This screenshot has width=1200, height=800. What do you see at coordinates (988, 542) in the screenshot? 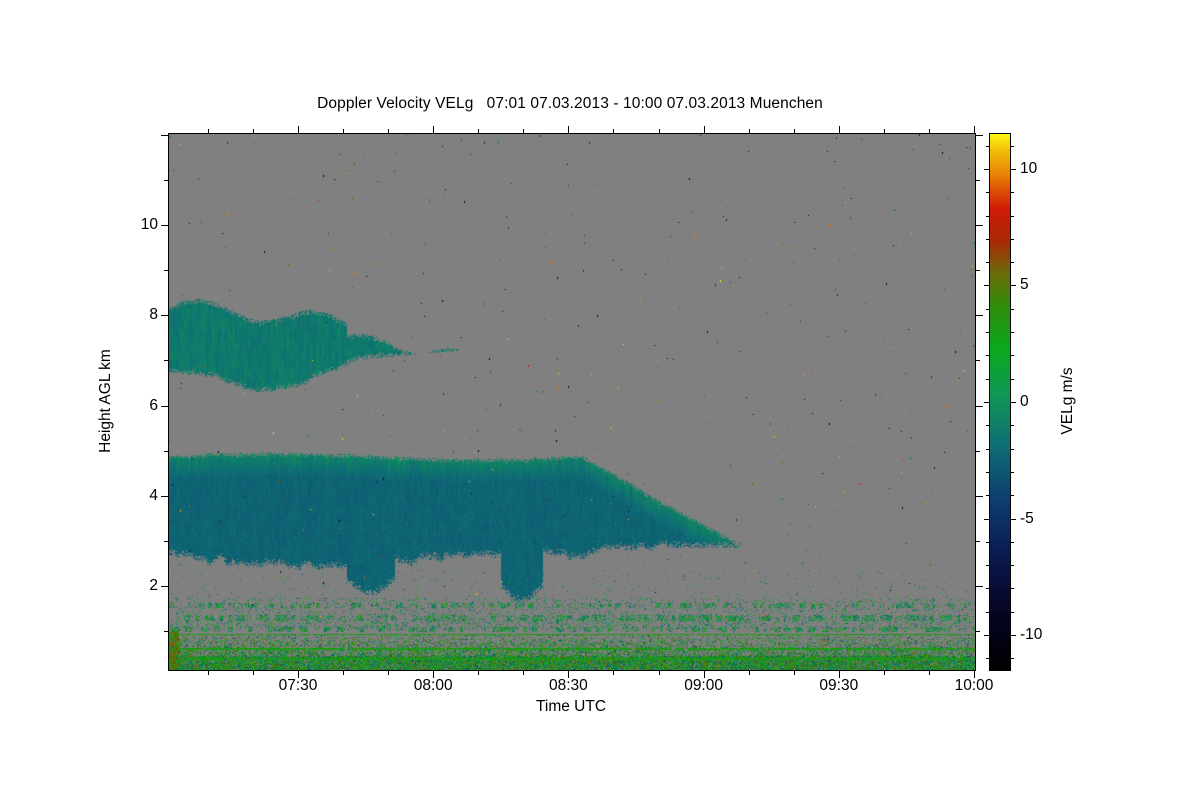
I see `cbar-tick-left--6` at bounding box center [988, 542].